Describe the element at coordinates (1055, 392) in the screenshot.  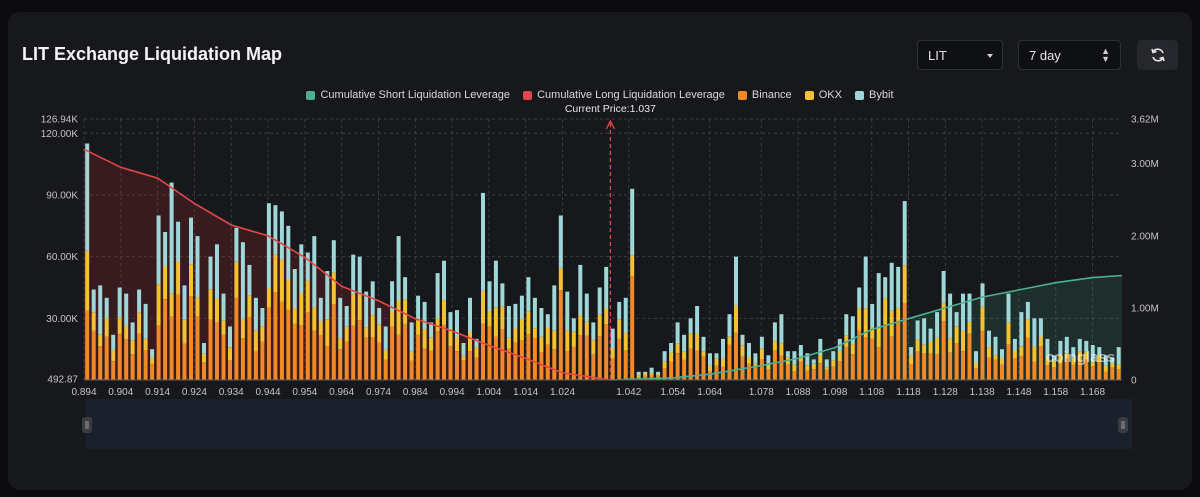
I see `x-tick-label: 1.158` at that location.